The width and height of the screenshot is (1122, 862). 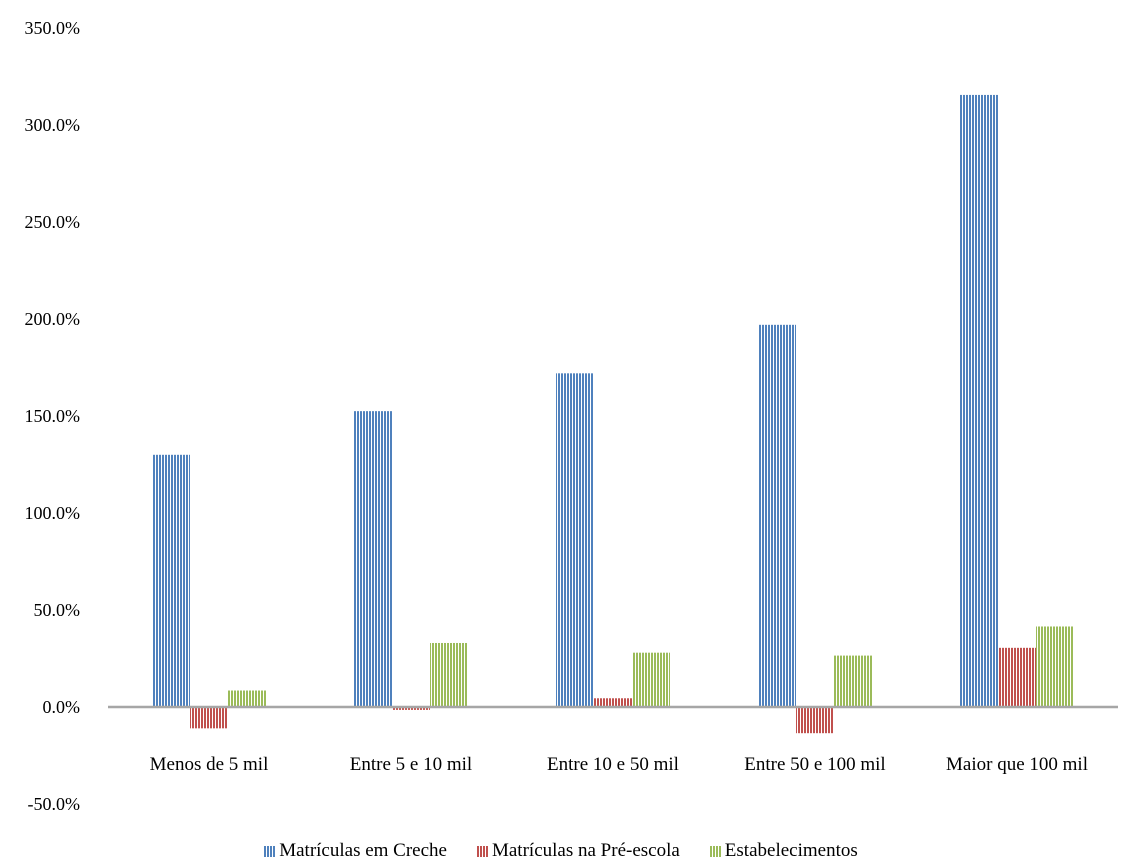 I want to click on legend-item: Estabelecimentos, so click(x=783, y=851).